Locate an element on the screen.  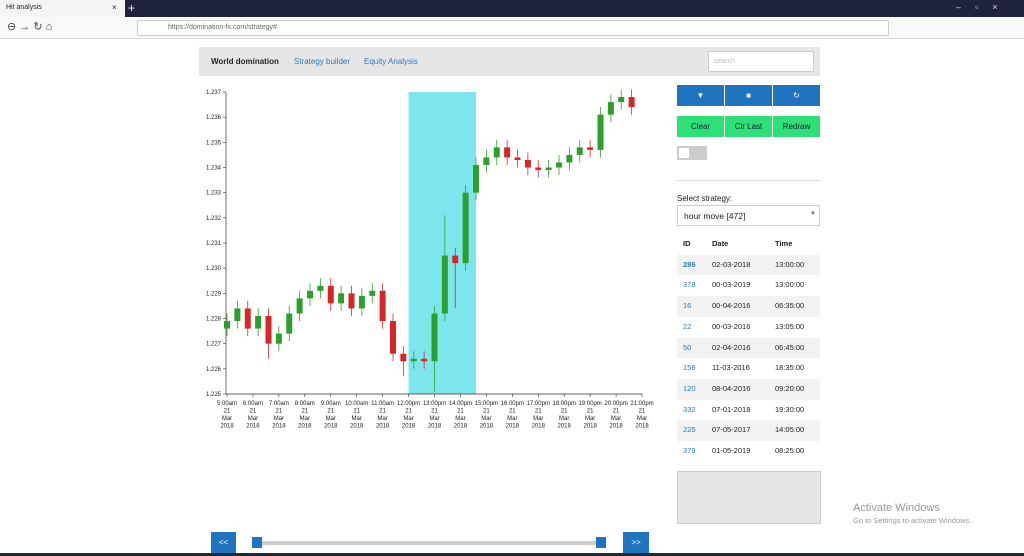
table-cell: 14:05:00 is located at coordinates (790, 430).